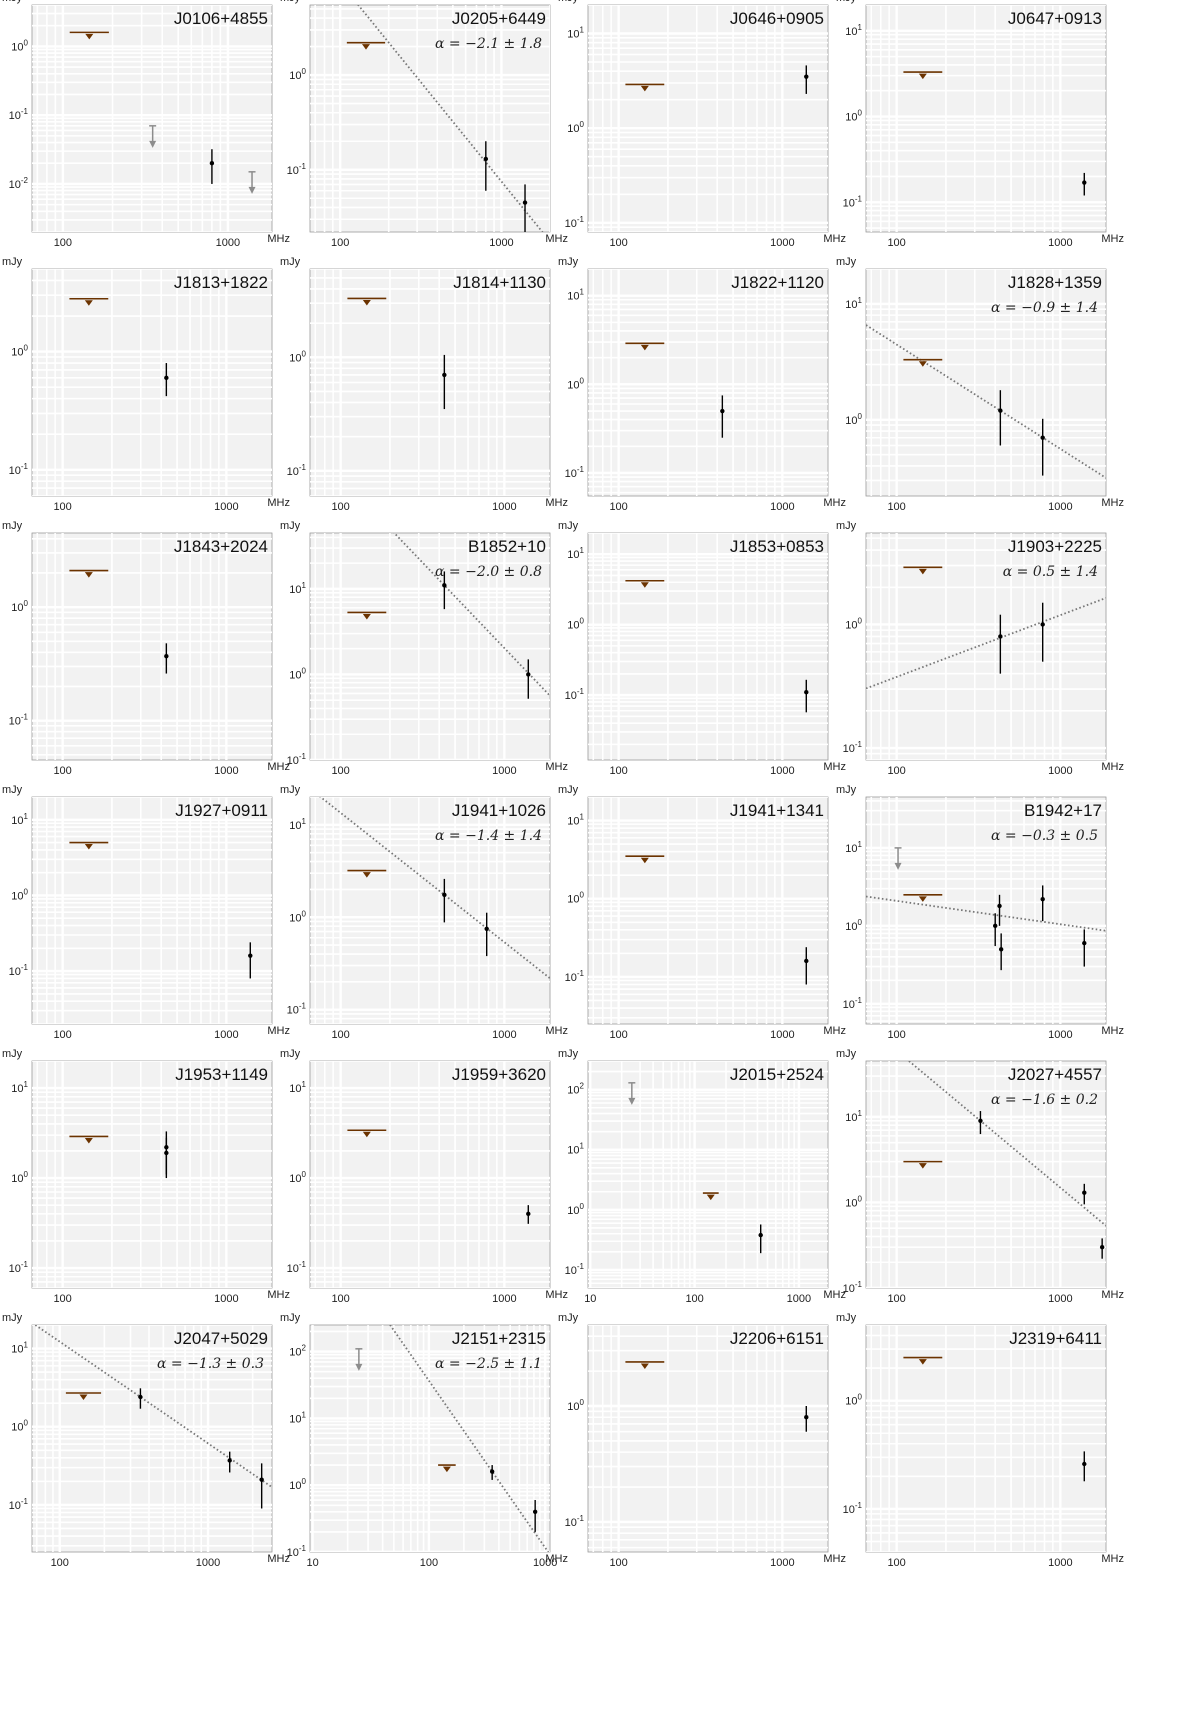  What do you see at coordinates (221, 1074) in the screenshot?
I see `panel-title: J1953+1149` at bounding box center [221, 1074].